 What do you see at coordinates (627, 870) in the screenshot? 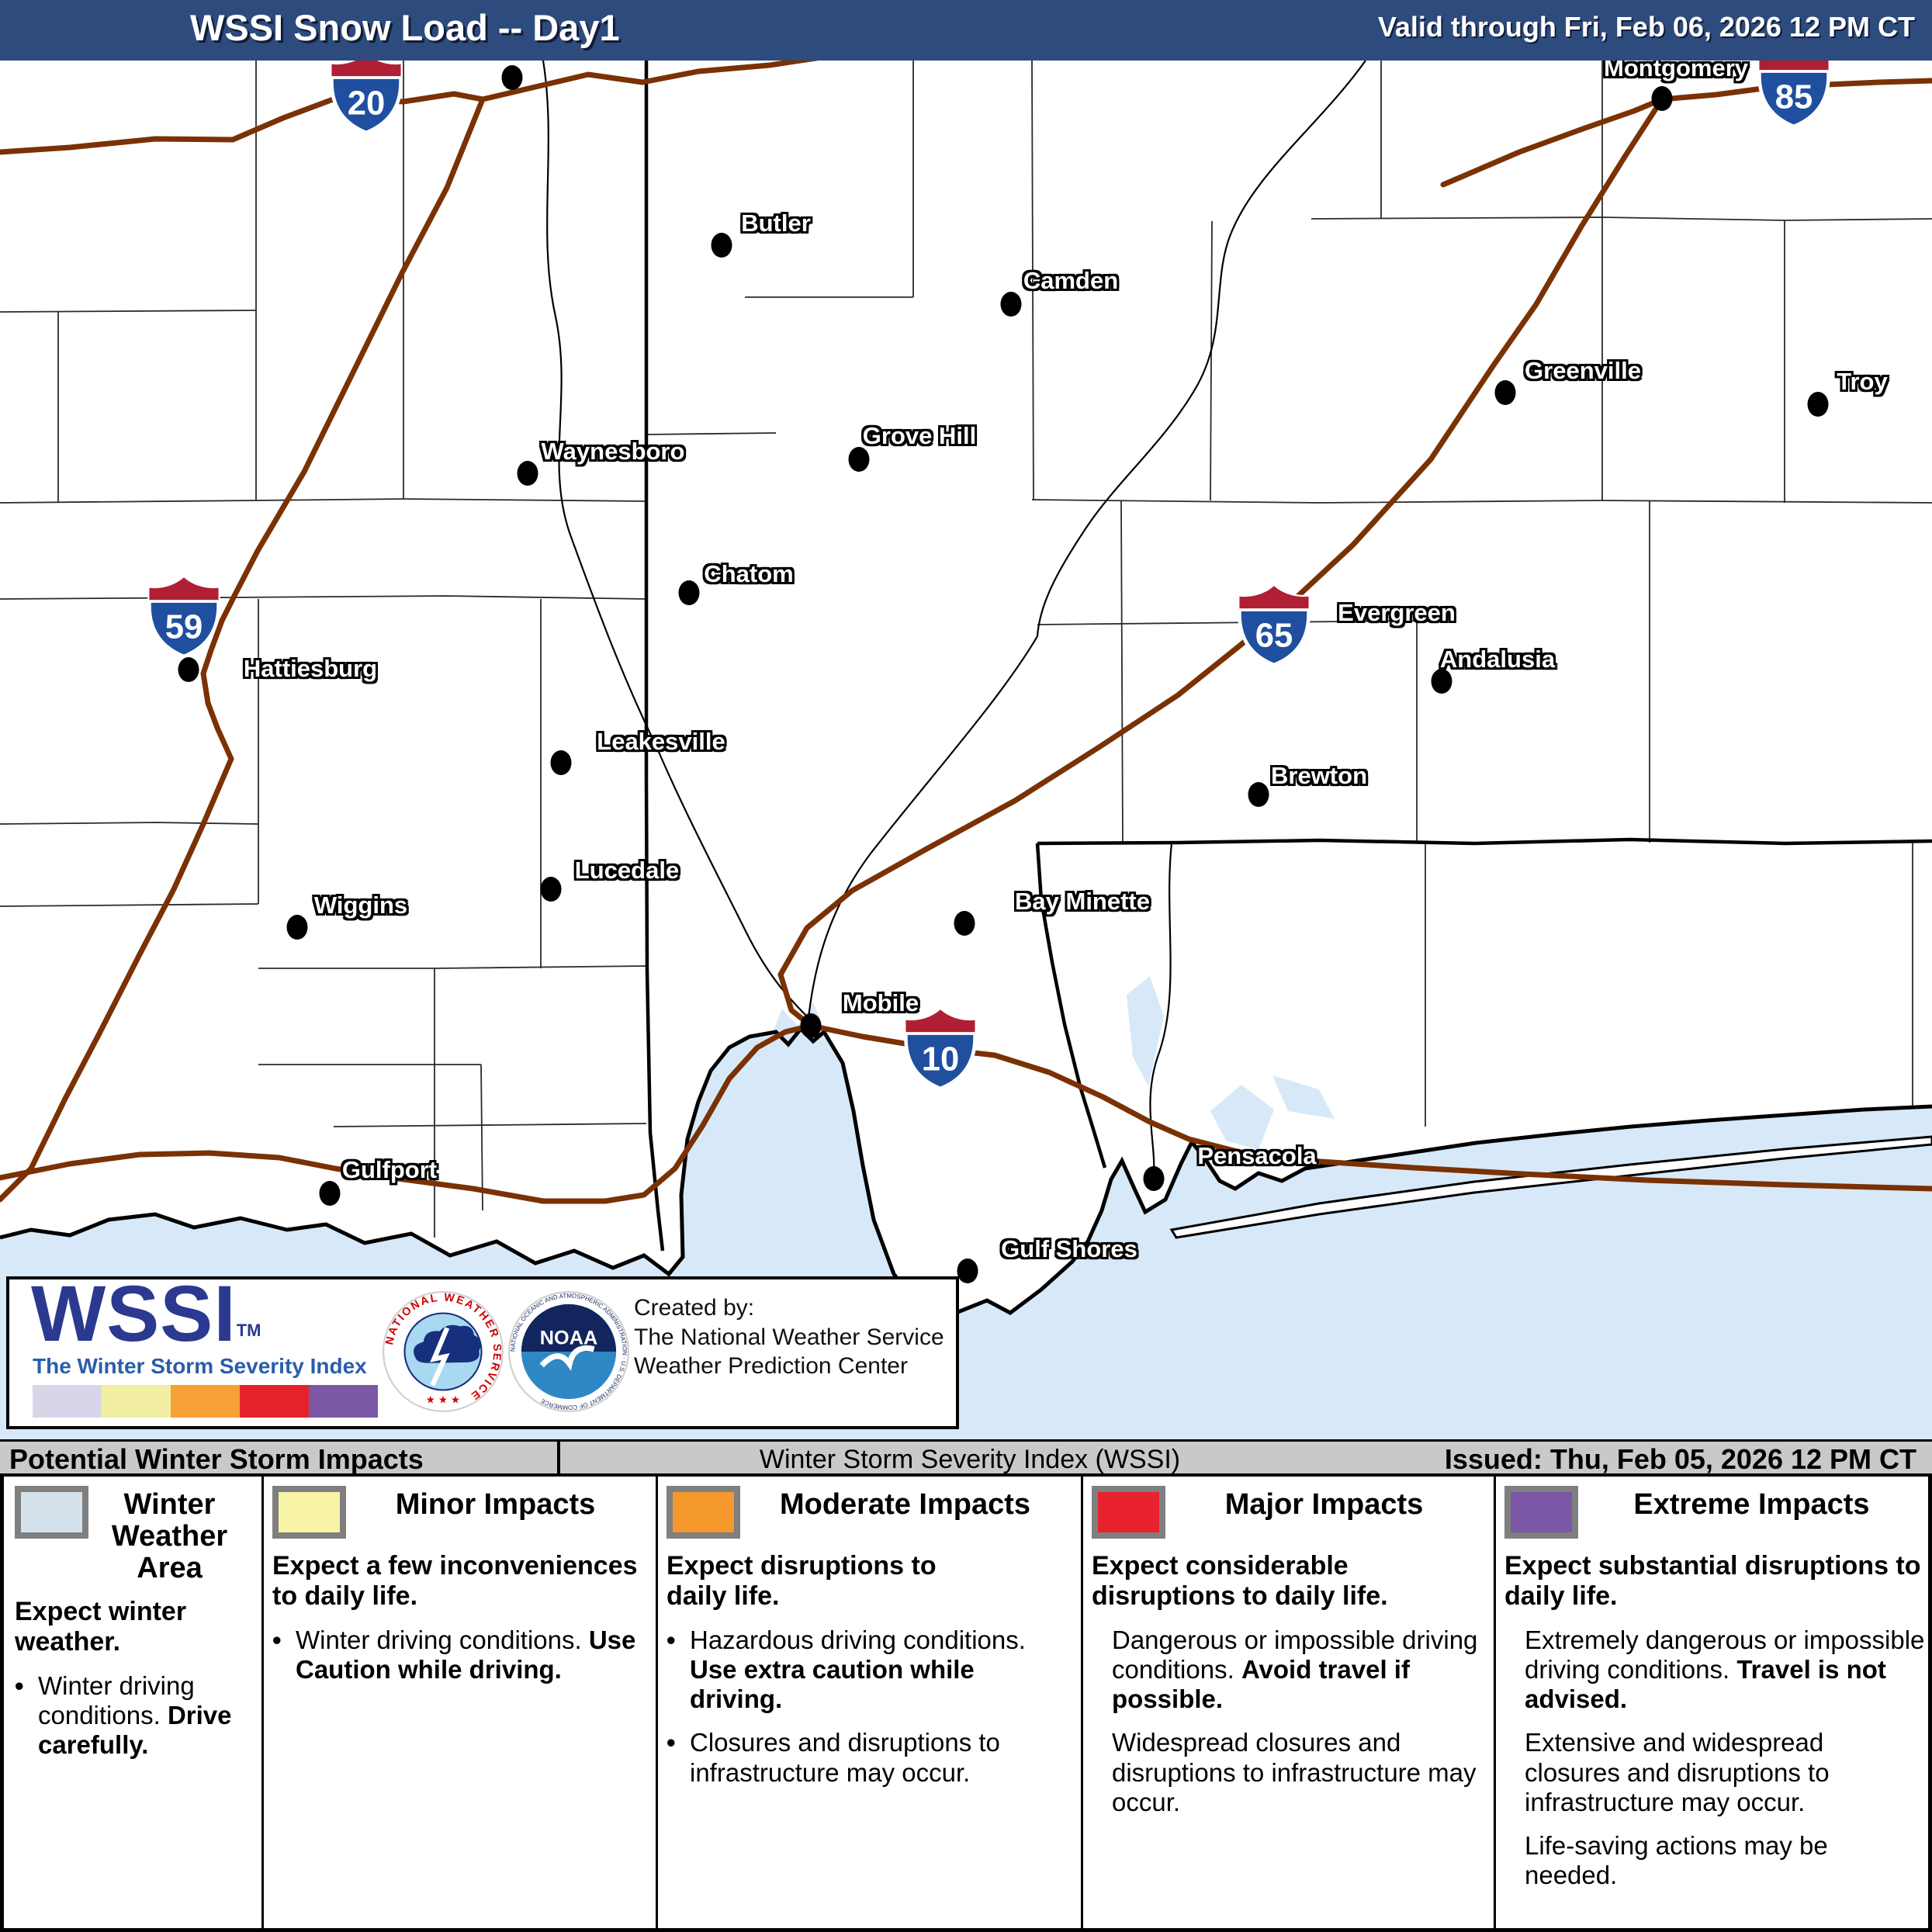
I see `city-label: Lucedale` at bounding box center [627, 870].